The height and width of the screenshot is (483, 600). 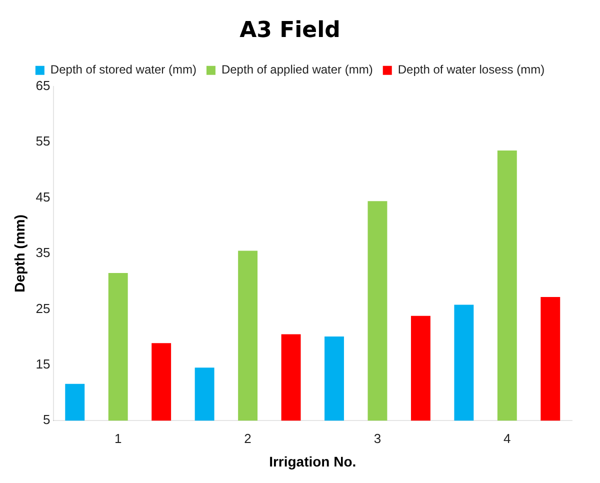 I want to click on y-tick-label: 15, so click(x=43, y=364).